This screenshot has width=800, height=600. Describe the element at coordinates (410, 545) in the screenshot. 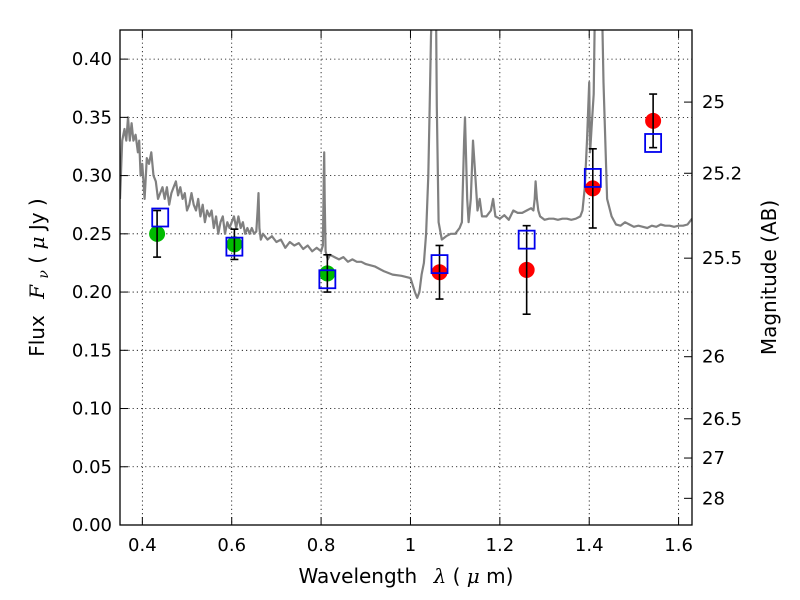

I see `x-tick-label: 1` at that location.